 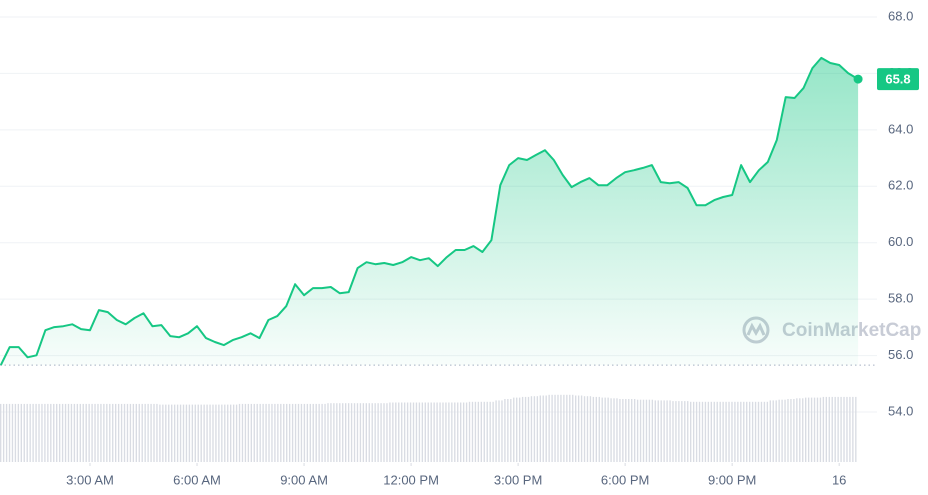 I want to click on y-tick-label: 54.0, so click(x=900, y=410).